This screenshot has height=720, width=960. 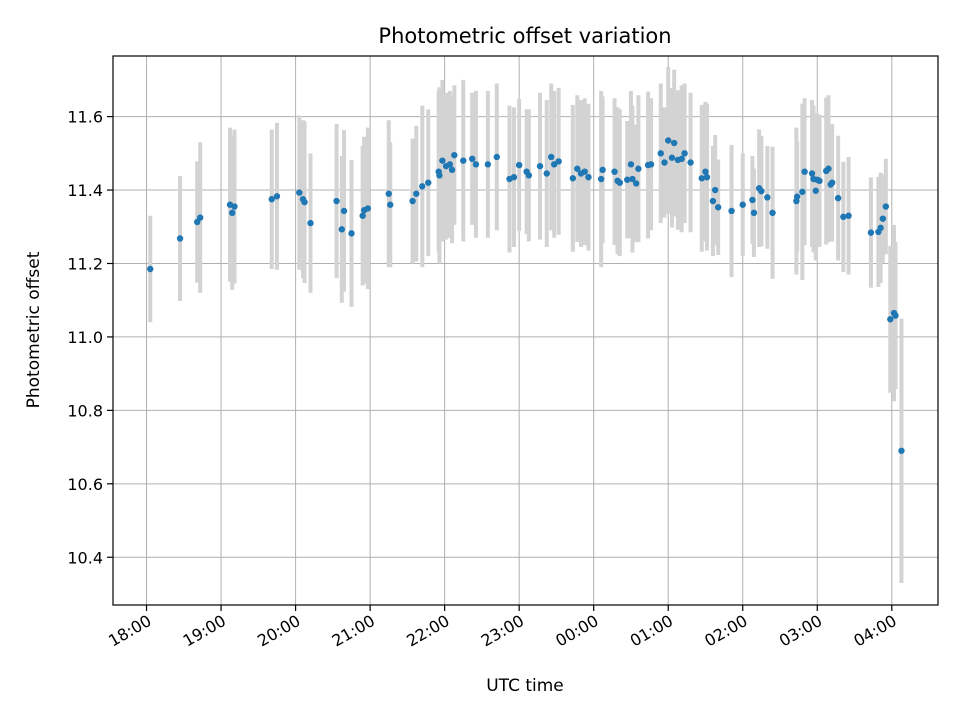 What do you see at coordinates (725, 631) in the screenshot?
I see `x-tick-label: 02:00` at bounding box center [725, 631].